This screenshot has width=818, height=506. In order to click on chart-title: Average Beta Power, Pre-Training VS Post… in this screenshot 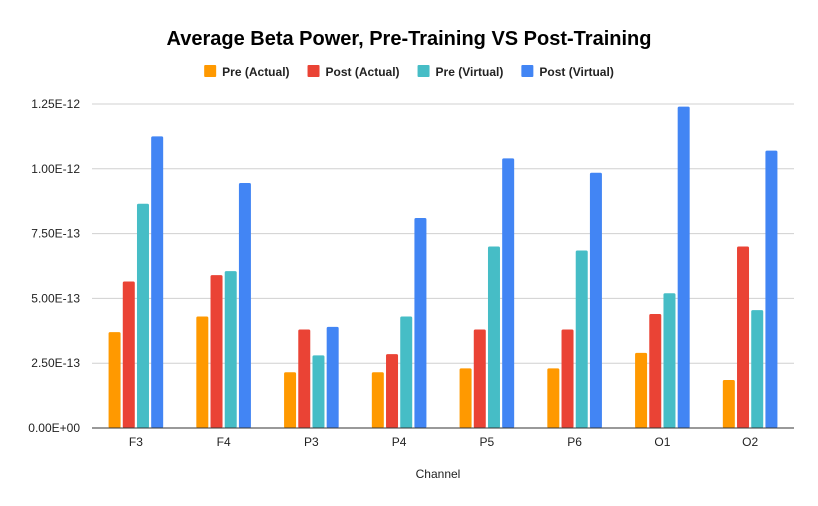, I will do `click(409, 39)`.